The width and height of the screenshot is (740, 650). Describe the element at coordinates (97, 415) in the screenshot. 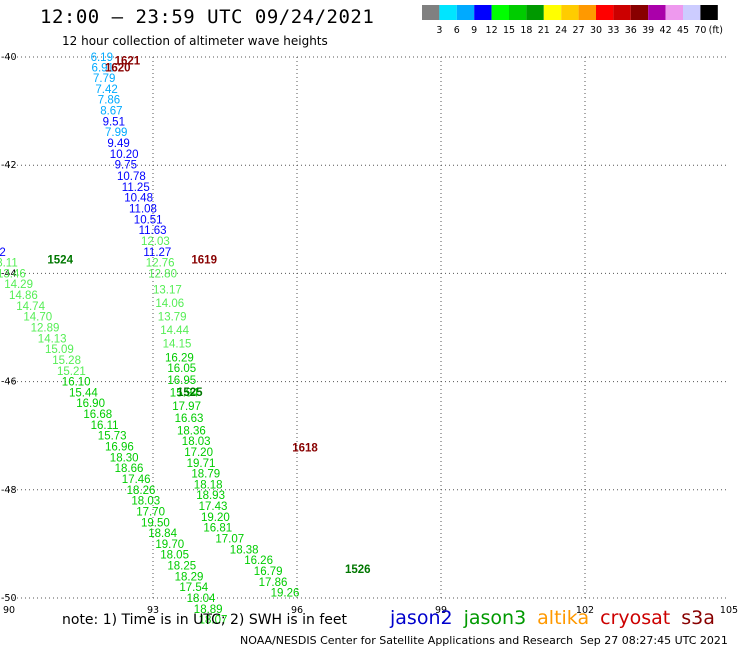

I see `wave-height-value: 16.68` at that location.